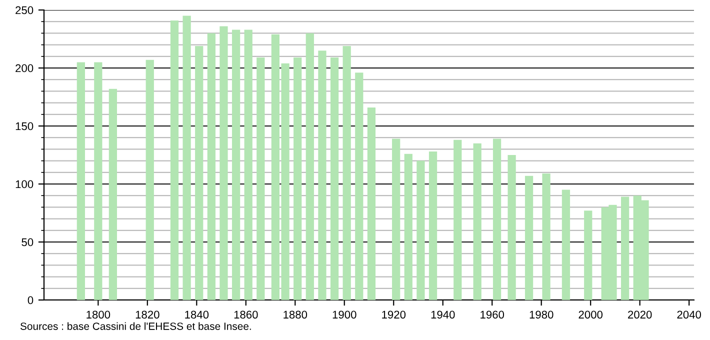 This screenshot has height=340, width=710. I want to click on source-note: Sources : base Cassini de l'EHESS et base Insee., so click(135, 326).